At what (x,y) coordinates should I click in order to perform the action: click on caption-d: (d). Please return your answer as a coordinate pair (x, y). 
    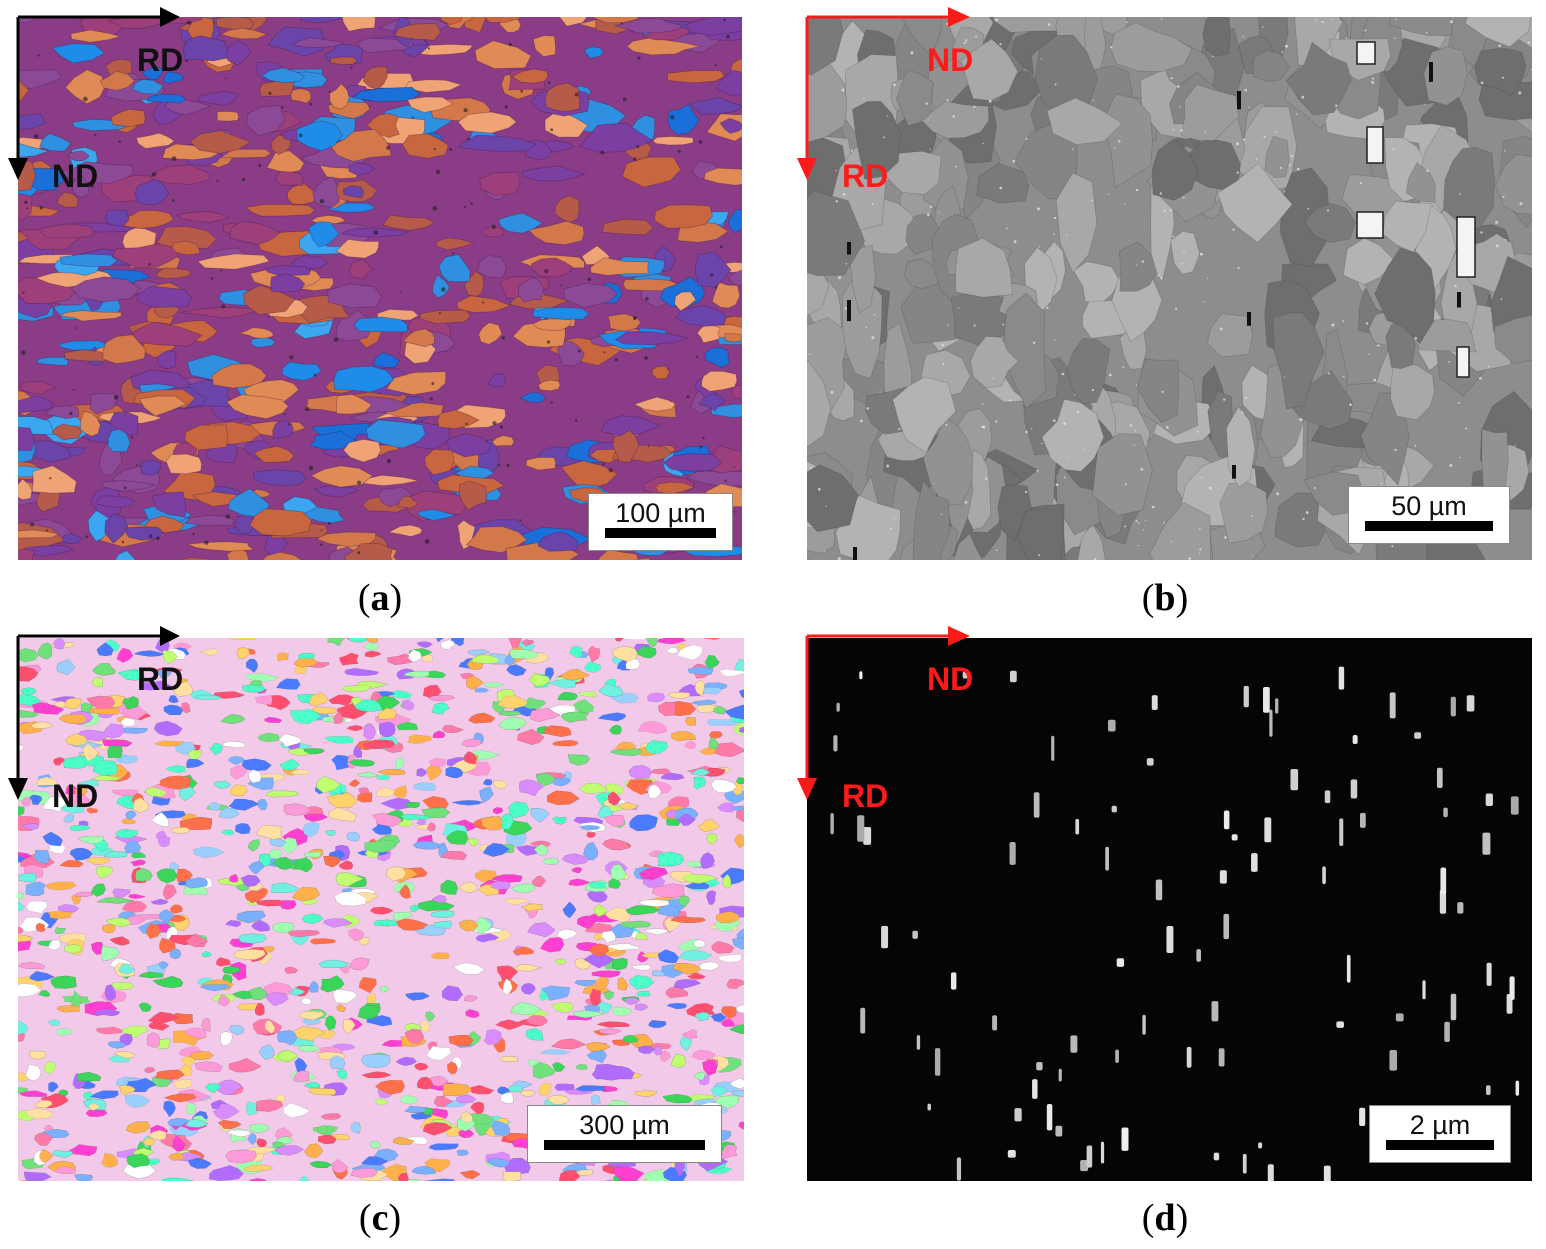
    Looking at the image, I should click on (1165, 1218).